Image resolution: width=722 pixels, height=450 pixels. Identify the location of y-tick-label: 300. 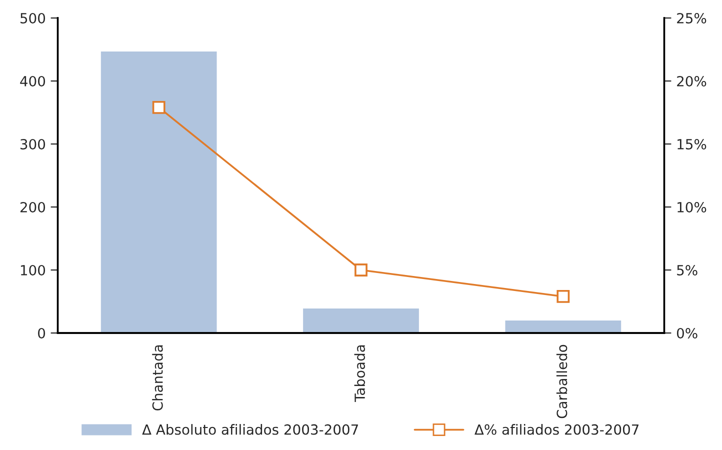
(33, 144).